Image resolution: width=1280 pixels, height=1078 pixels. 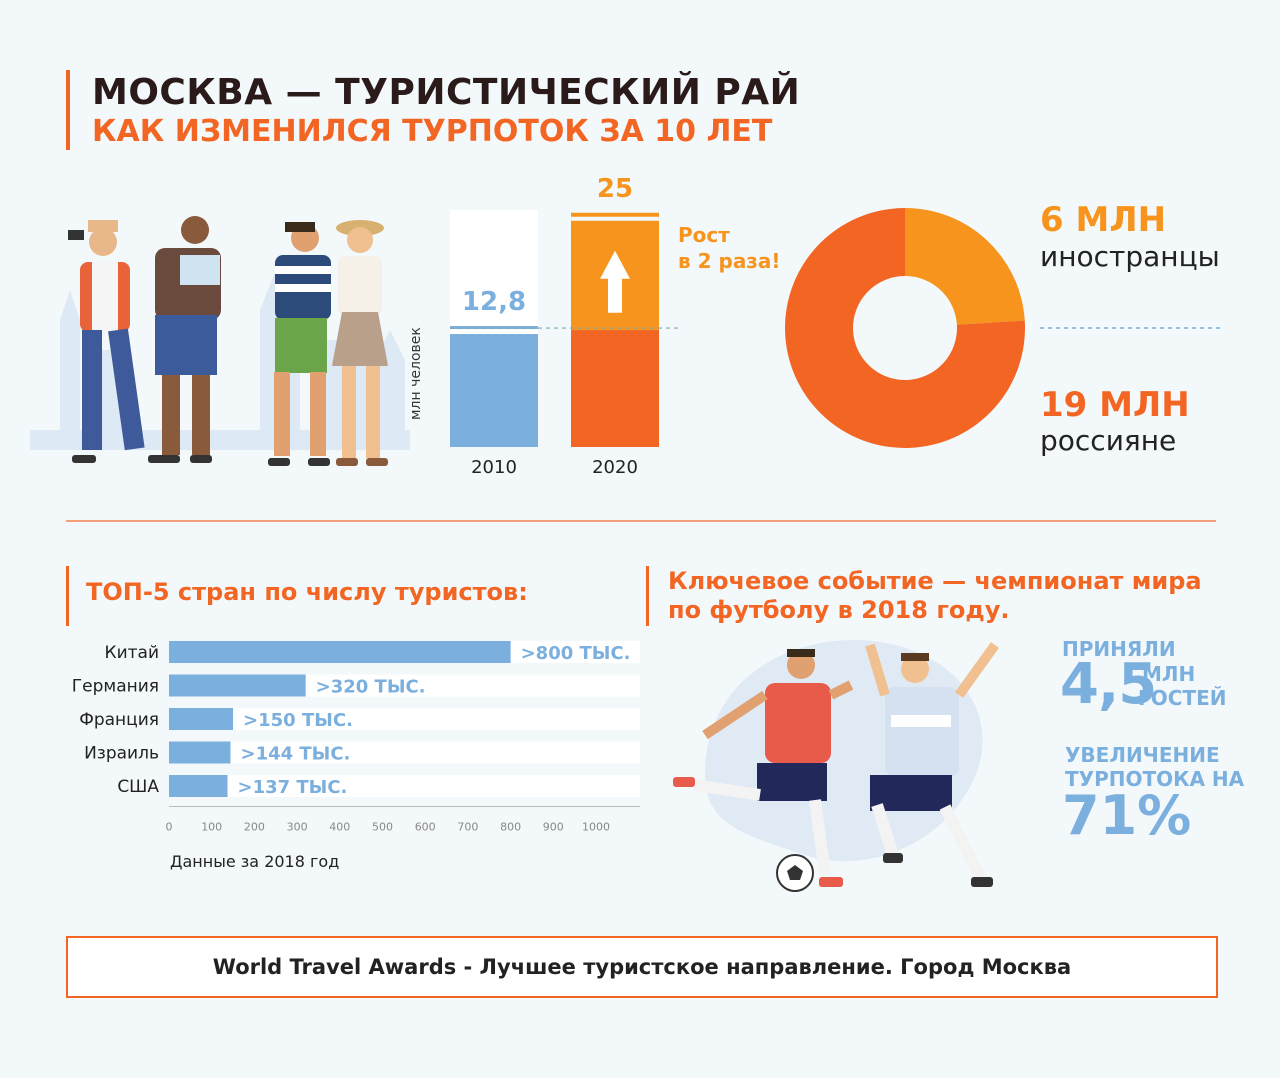 What do you see at coordinates (1127, 815) in the screenshot?
I see `increase-value: 71%` at bounding box center [1127, 815].